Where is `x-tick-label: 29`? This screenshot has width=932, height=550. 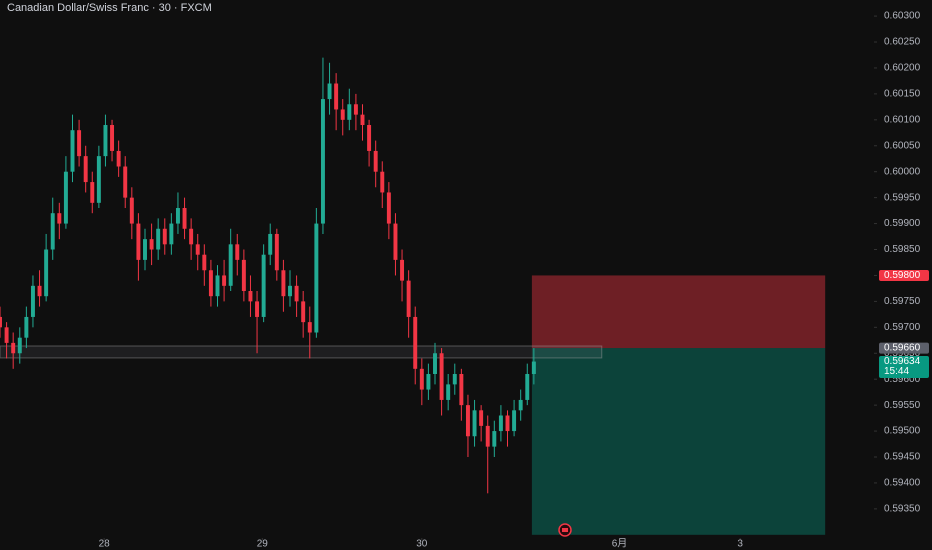 x-tick-label: 29 is located at coordinates (263, 544).